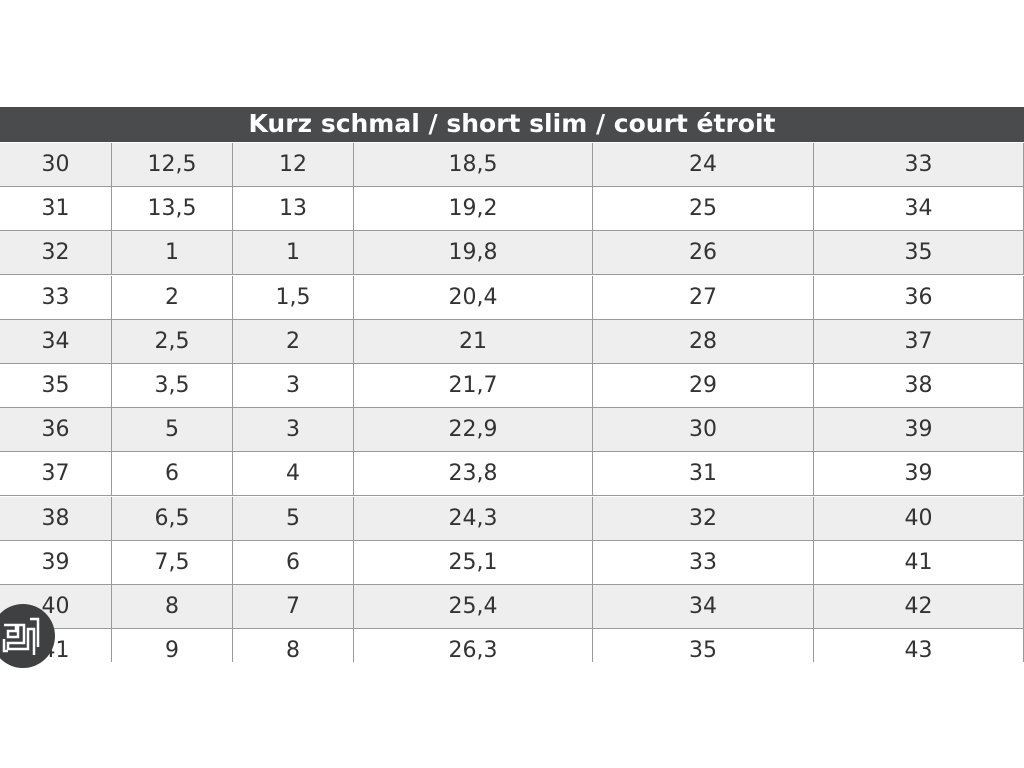 Image resolution: width=1024 pixels, height=768 pixels. Describe the element at coordinates (919, 645) in the screenshot. I see `table-cell: 43` at that location.